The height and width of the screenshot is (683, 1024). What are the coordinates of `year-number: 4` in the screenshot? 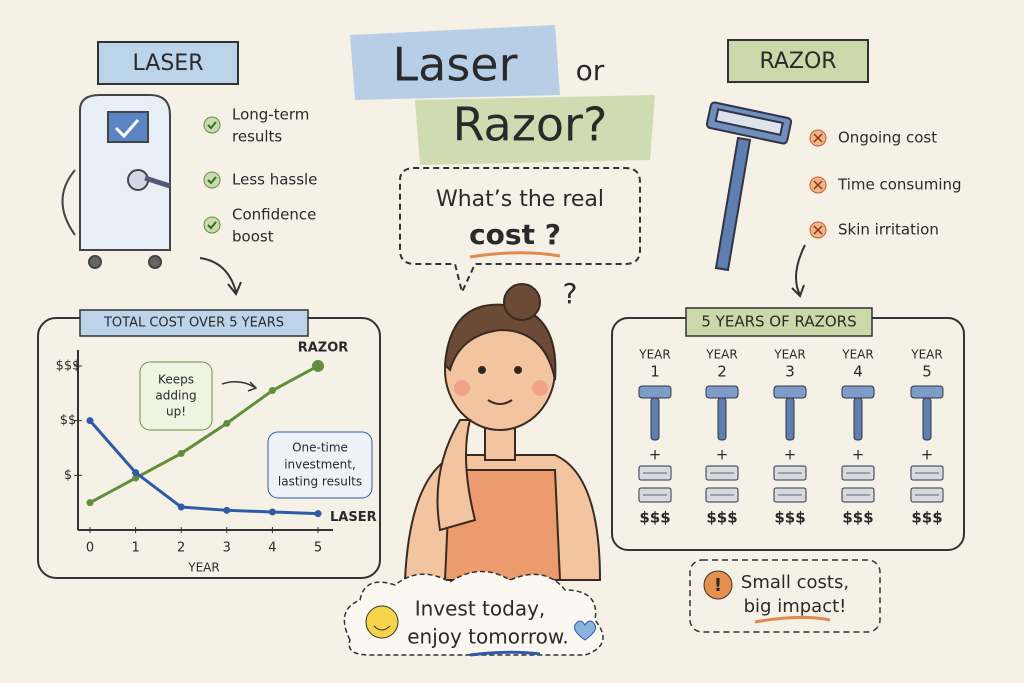 It's located at (858, 372).